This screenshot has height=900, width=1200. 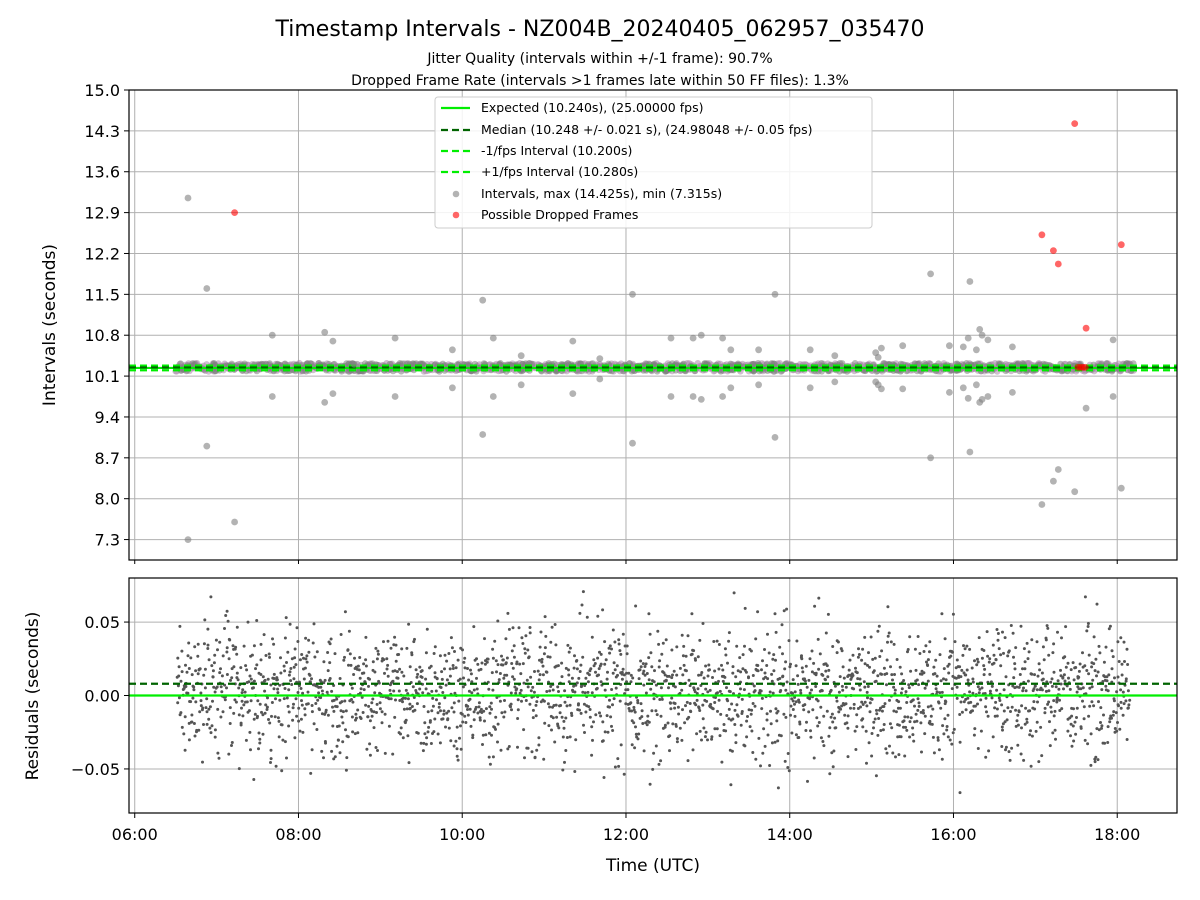 What do you see at coordinates (102, 622) in the screenshot?
I see `residuals-y-tick-label: 0.05` at bounding box center [102, 622].